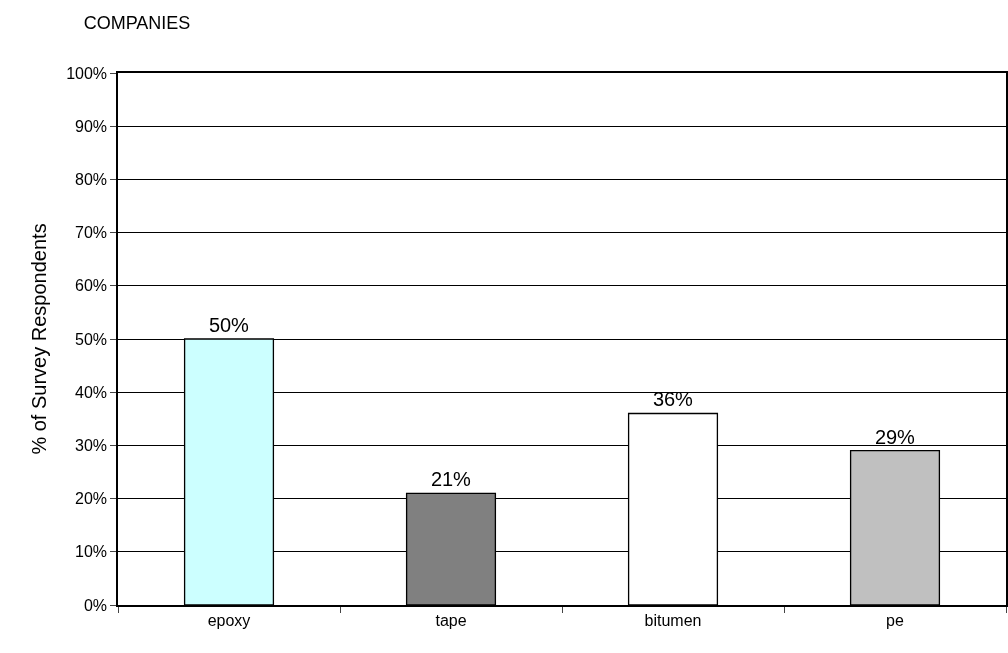  What do you see at coordinates (451, 479) in the screenshot?
I see `data-label: 21%` at bounding box center [451, 479].